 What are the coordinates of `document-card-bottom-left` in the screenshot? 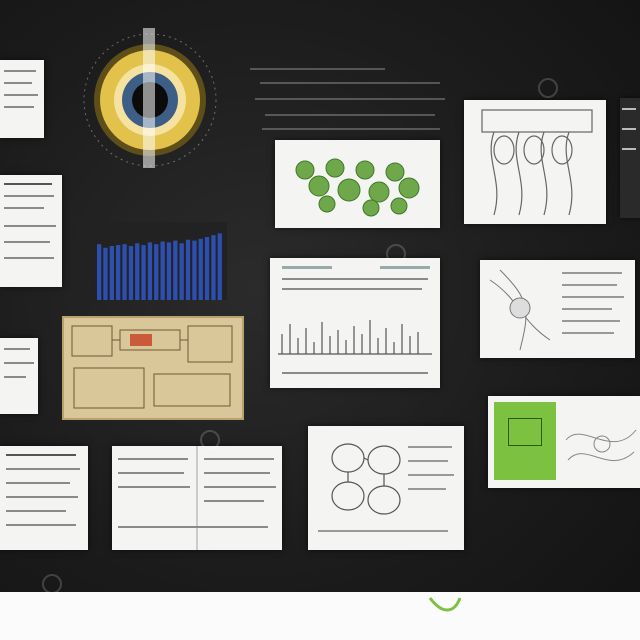 It's located at (44, 498).